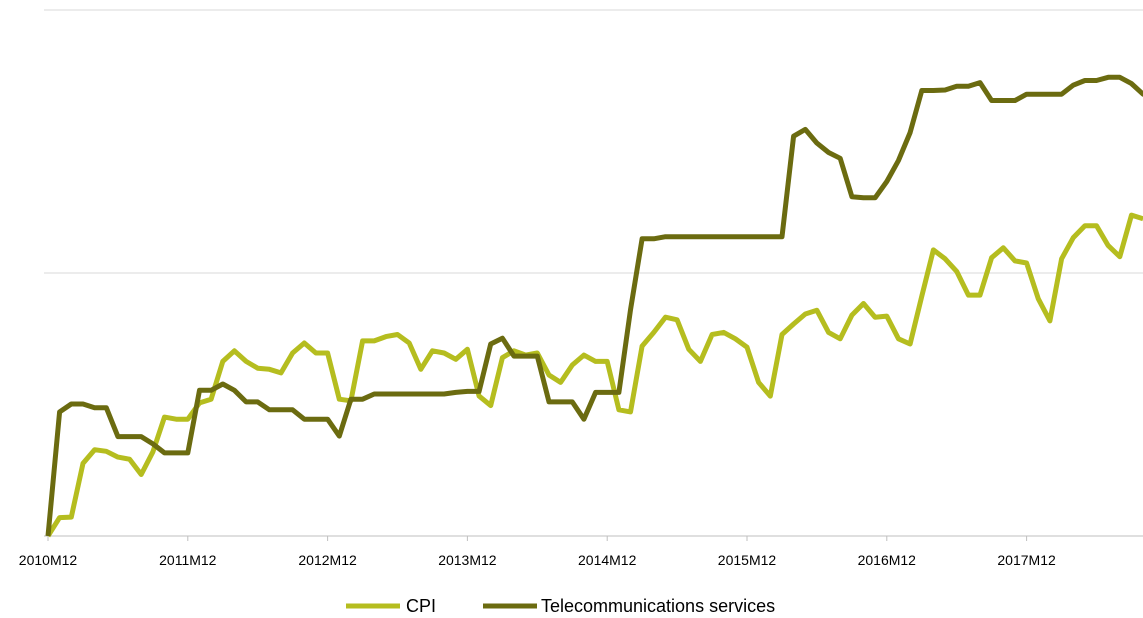  Describe the element at coordinates (537, 538) in the screenshot. I see `x-axis-ticks` at that location.